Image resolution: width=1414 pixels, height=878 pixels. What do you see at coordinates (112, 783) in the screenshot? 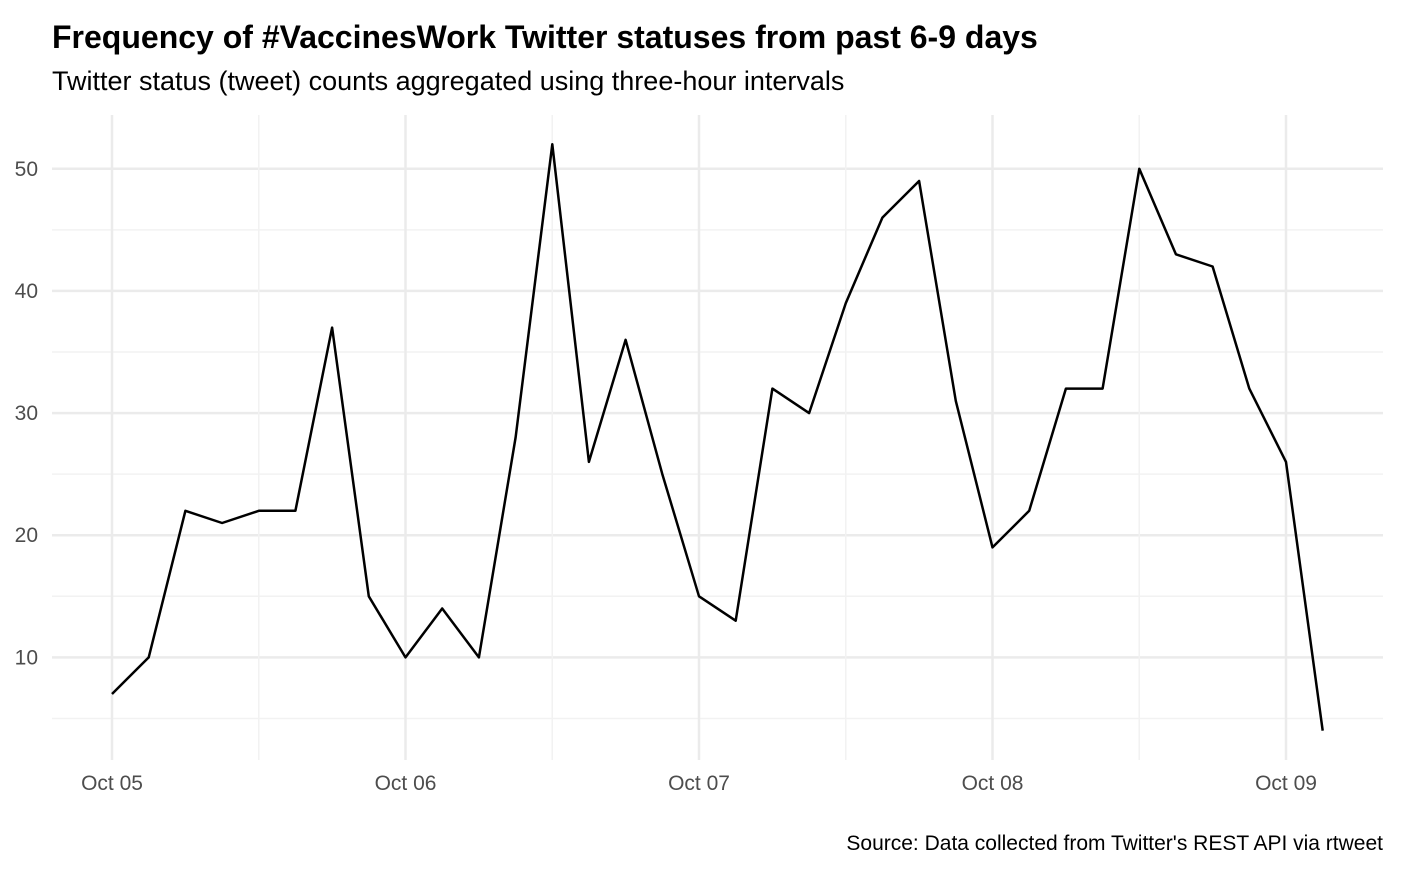
I see `x-tick-label: Oct 05` at bounding box center [112, 783].